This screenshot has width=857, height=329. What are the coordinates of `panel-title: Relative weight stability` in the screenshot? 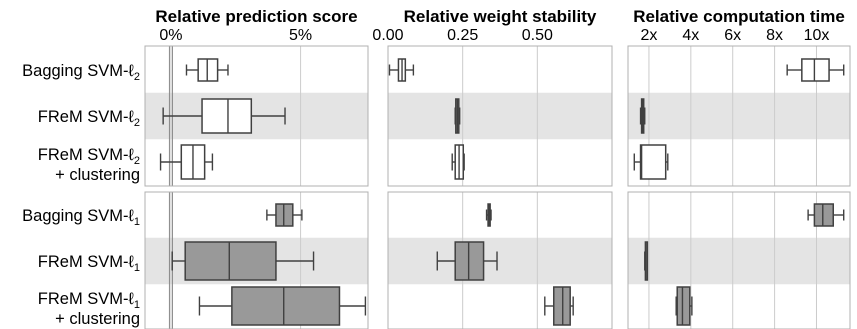 It's located at (500, 16).